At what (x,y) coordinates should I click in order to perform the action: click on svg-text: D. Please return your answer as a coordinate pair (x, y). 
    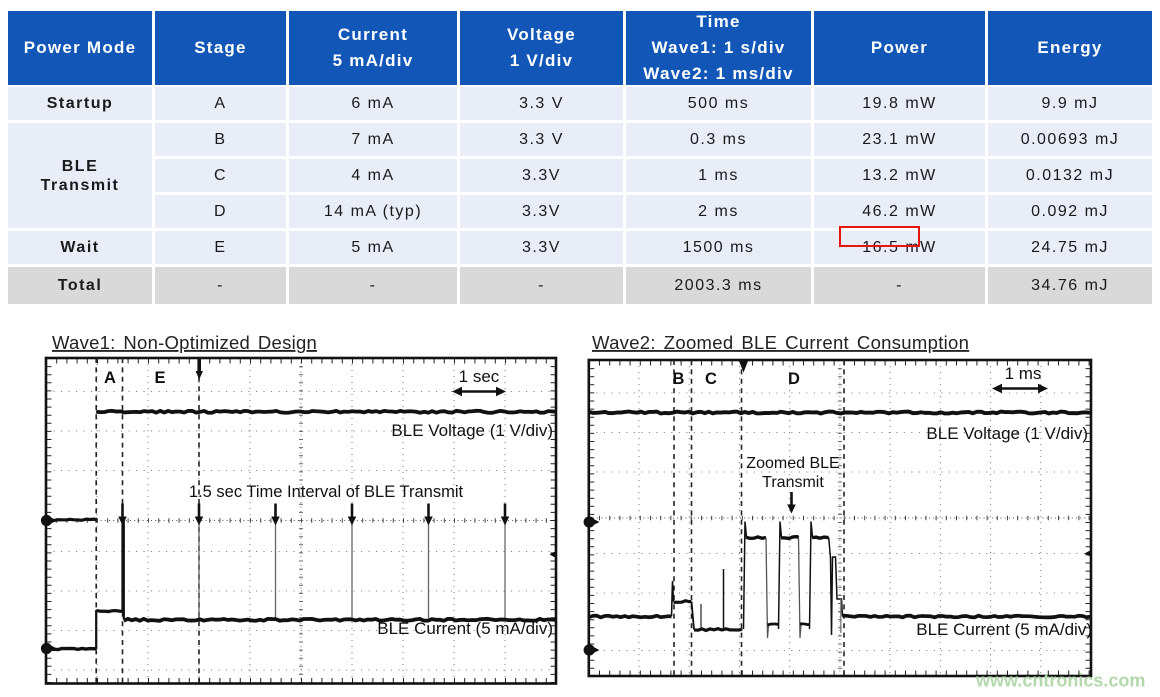
    Looking at the image, I should click on (794, 379).